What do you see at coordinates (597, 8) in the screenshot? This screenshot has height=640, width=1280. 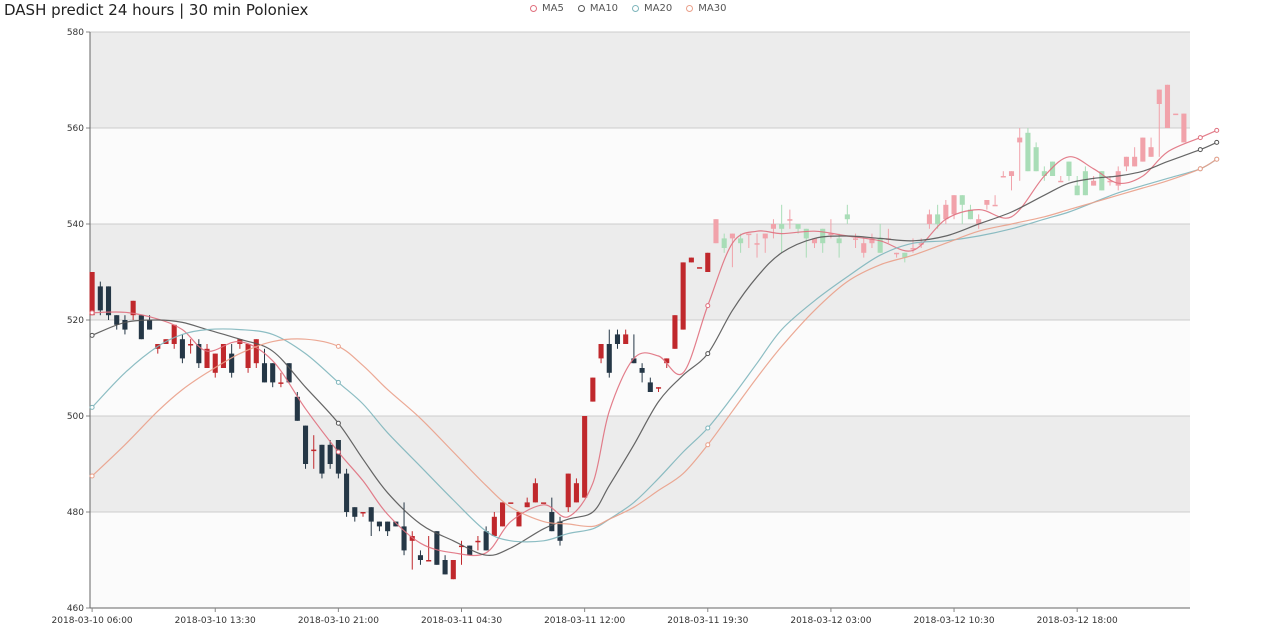 I see `legend-item-ma10: MA10` at bounding box center [597, 8].